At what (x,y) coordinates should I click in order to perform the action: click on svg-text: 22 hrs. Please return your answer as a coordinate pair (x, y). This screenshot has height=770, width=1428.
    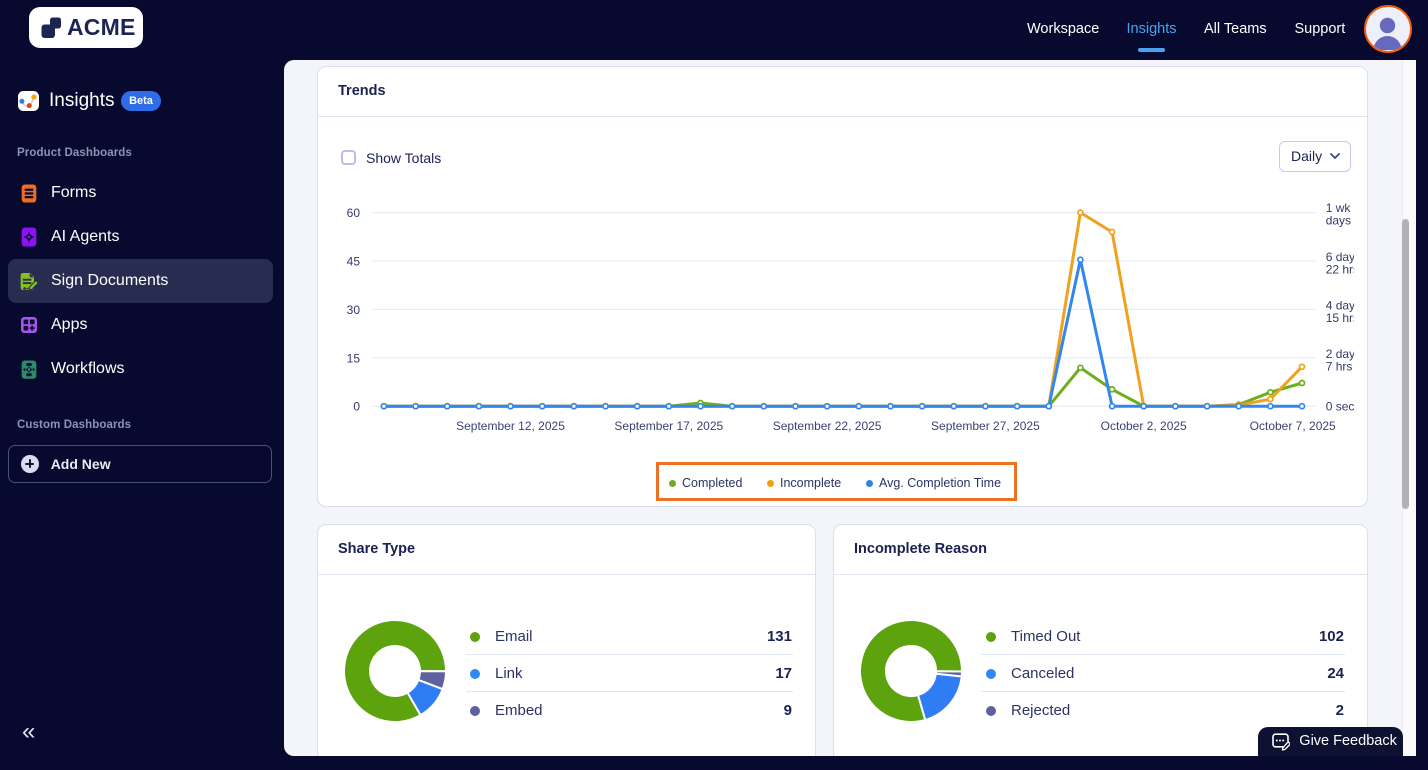
    Looking at the image, I should click on (1342, 269).